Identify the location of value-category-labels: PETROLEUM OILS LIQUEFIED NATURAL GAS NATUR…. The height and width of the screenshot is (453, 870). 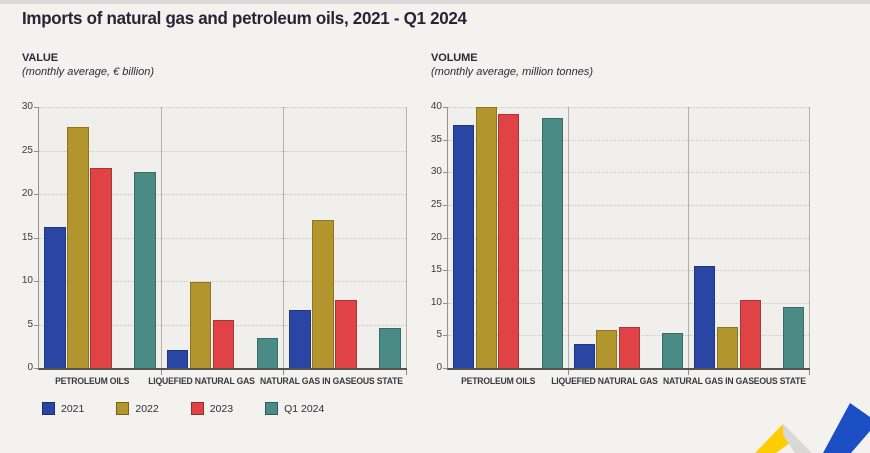
(222, 379).